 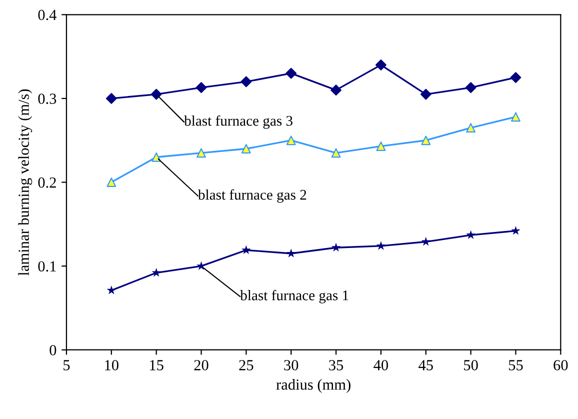 What do you see at coordinates (246, 365) in the screenshot?
I see `x-tick-label: 25` at bounding box center [246, 365].